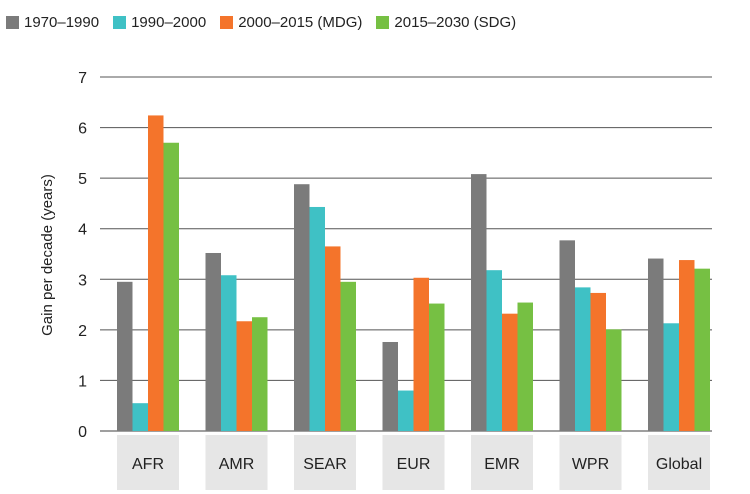 The image size is (750, 494). I want to click on y-tick-label: 1, so click(82, 381).